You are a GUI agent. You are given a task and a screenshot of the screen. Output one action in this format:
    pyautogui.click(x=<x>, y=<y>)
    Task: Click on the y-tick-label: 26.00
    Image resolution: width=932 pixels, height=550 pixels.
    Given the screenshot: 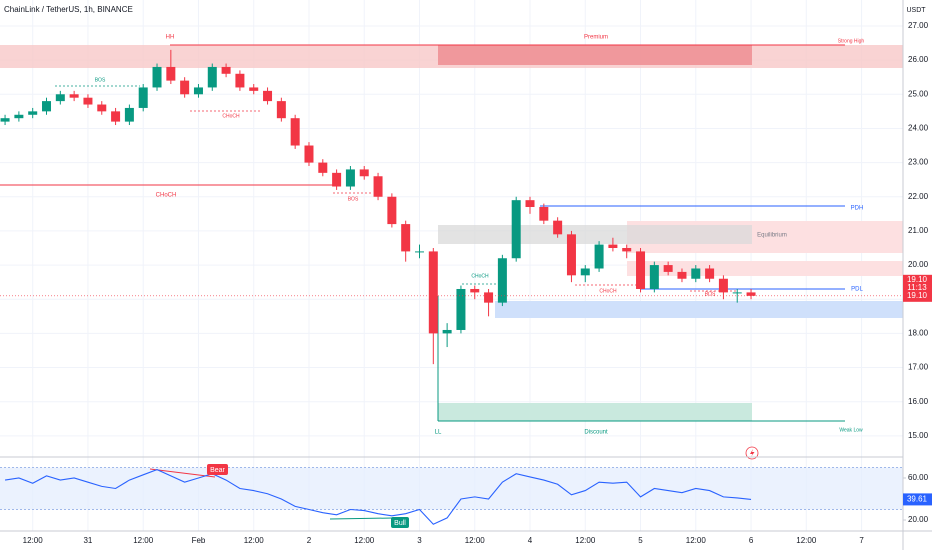 What is the action you would take?
    pyautogui.click(x=918, y=59)
    